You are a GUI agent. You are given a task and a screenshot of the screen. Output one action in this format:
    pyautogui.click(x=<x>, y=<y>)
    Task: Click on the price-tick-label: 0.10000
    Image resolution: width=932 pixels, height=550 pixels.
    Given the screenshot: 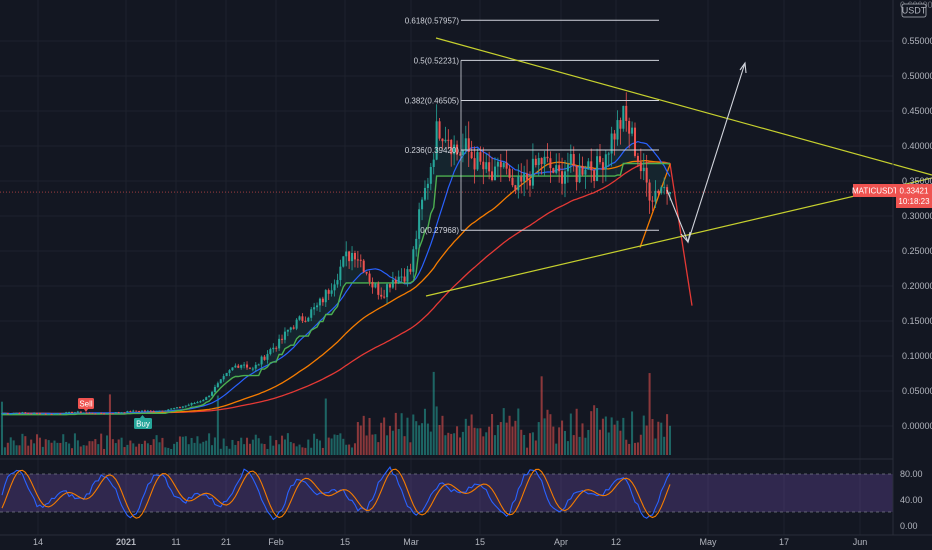 What is the action you would take?
    pyautogui.click(x=917, y=356)
    